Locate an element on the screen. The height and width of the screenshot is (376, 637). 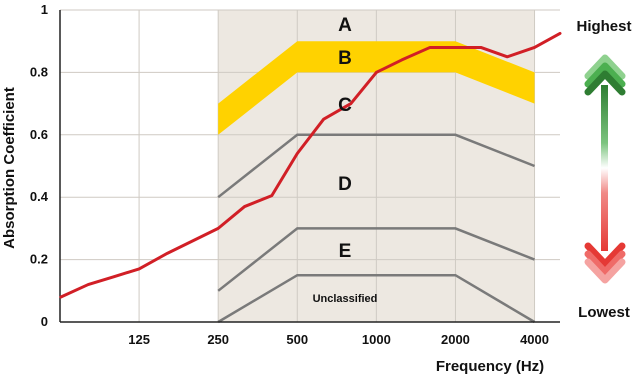
scale-gradient-bar is located at coordinates (604, 168).